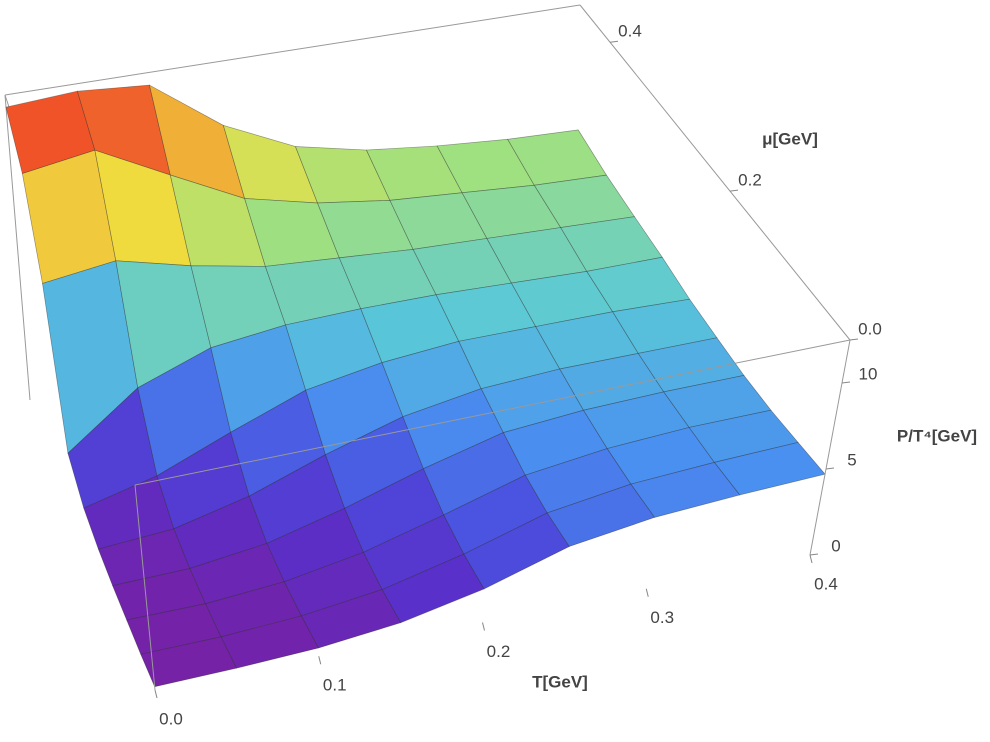  Describe the element at coordinates (851, 459) in the screenshot. I see `z-tick-label: 5` at that location.